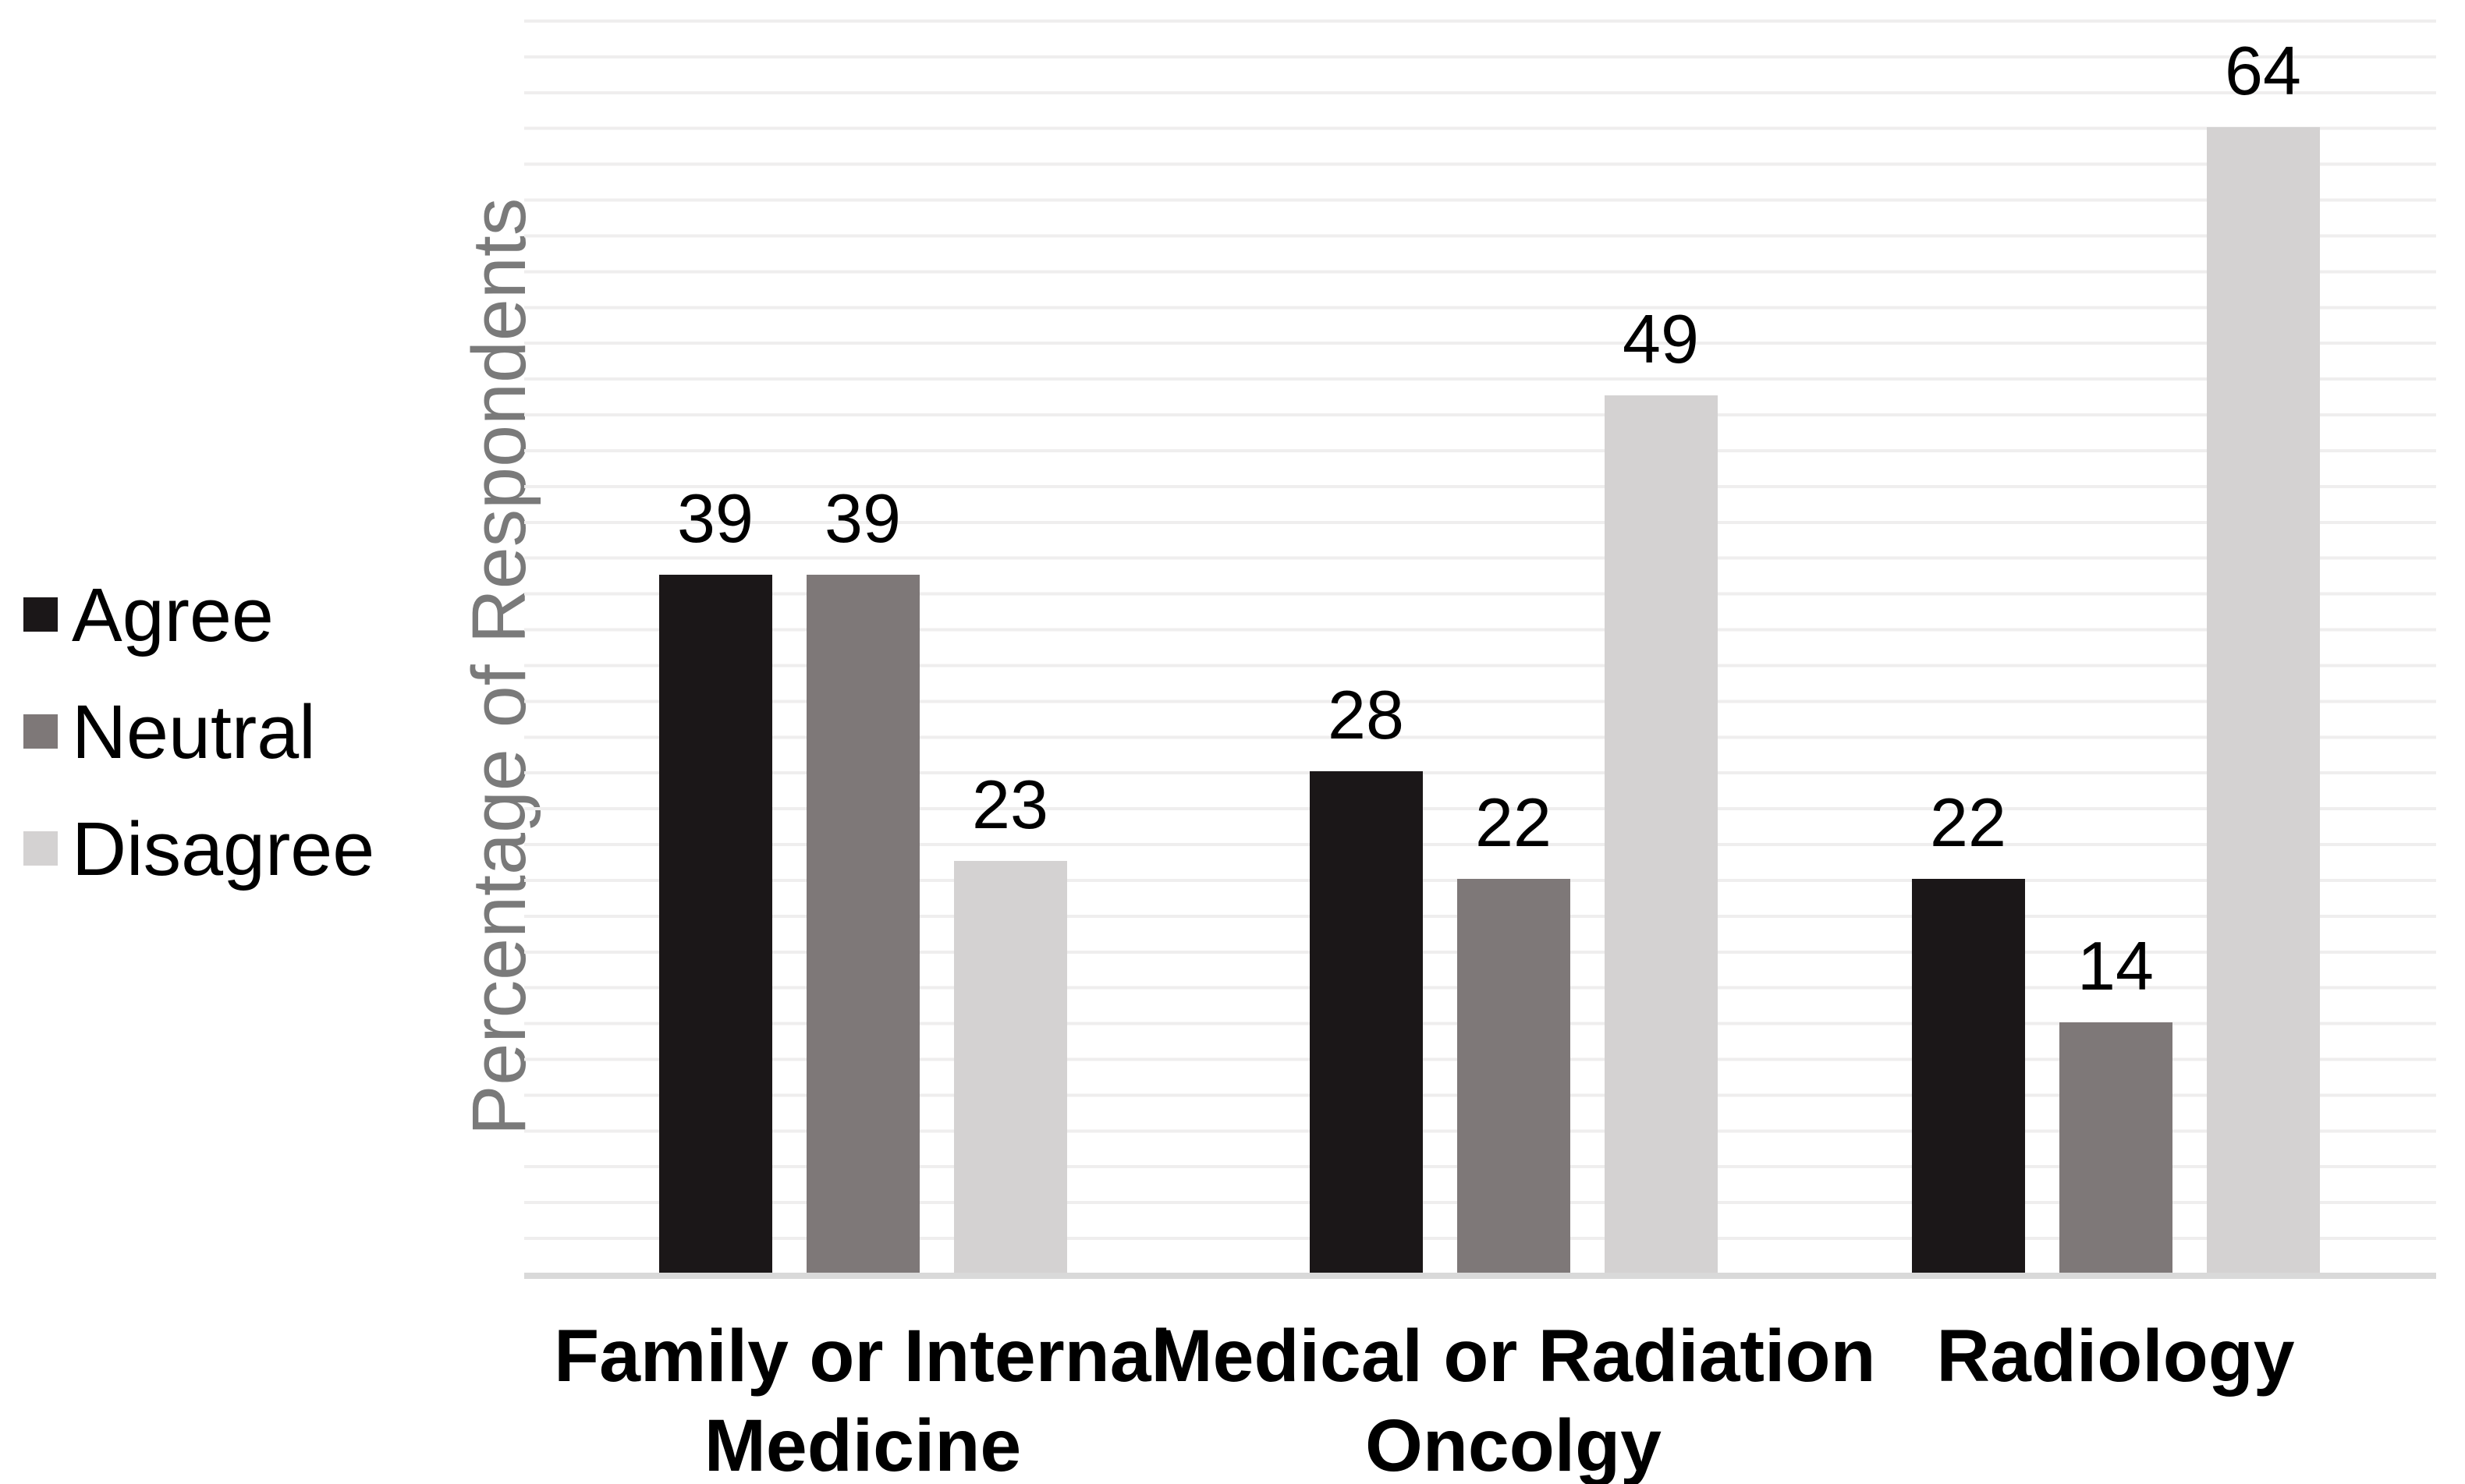 The height and width of the screenshot is (1484, 2465). I want to click on category-label: Radiology, so click(2116, 1356).